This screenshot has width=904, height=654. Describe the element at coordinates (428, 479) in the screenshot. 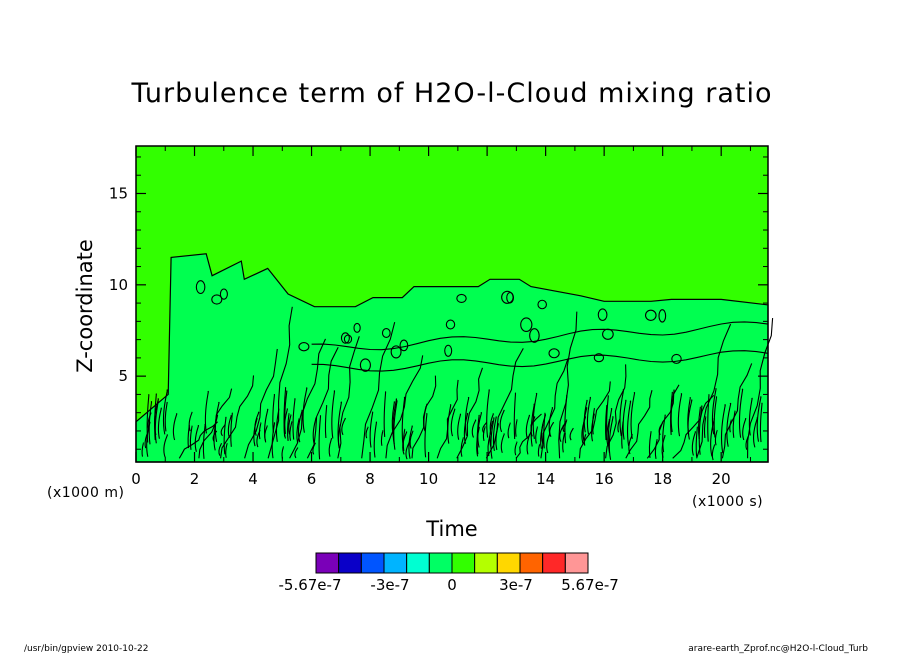

I see `x-tick-label: 10` at that location.